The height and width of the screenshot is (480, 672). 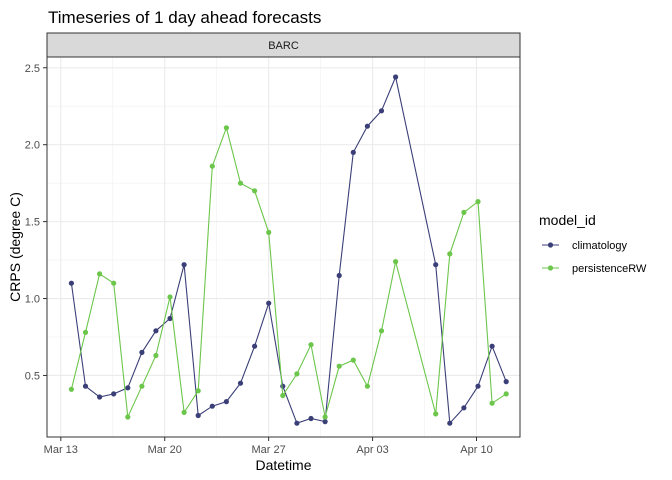 I want to click on x-tick-label: Mar 13, so click(x=61, y=450).